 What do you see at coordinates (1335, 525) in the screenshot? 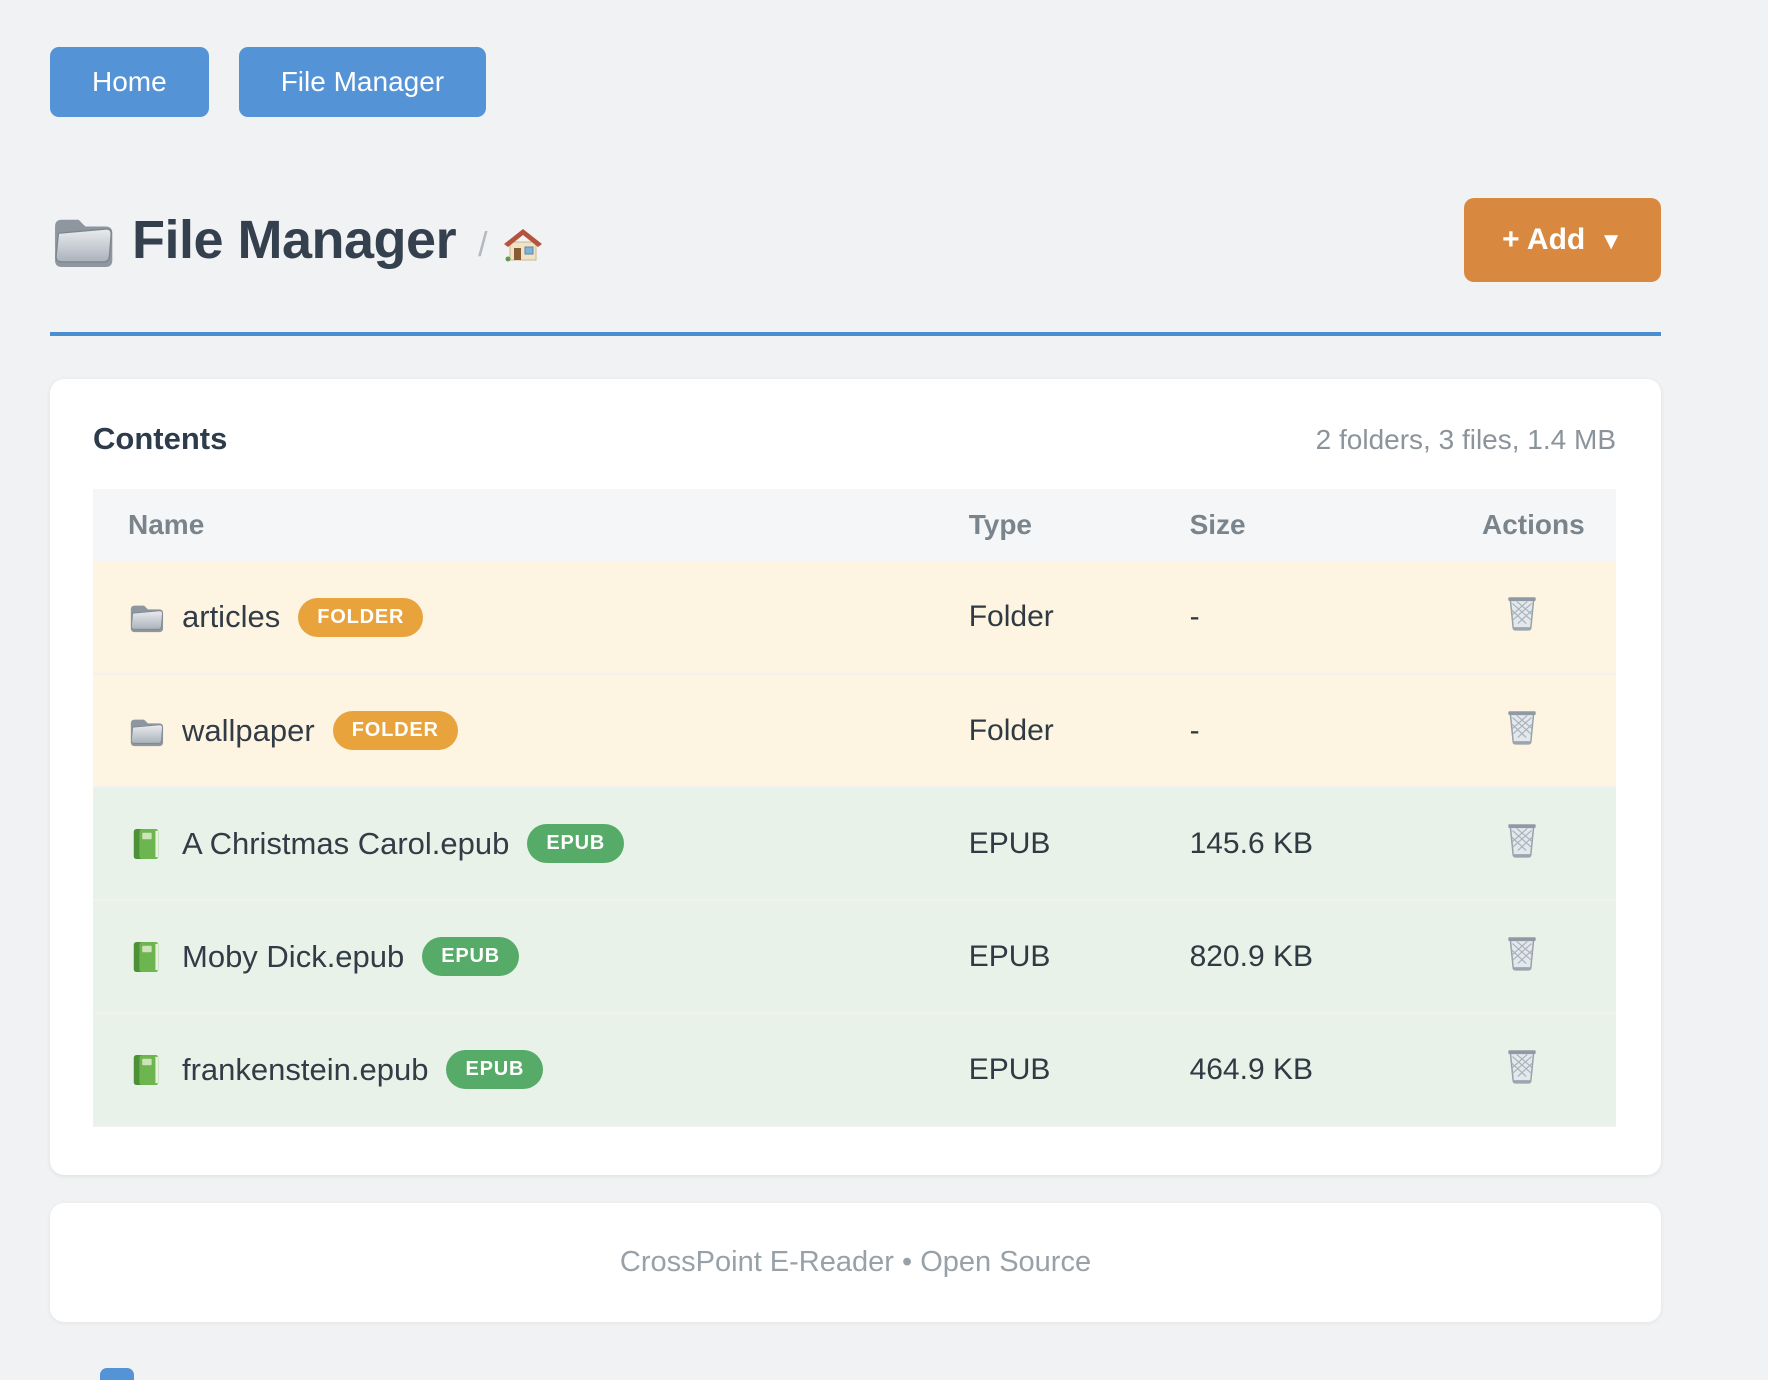
I see `column-header-size: Size` at bounding box center [1335, 525].